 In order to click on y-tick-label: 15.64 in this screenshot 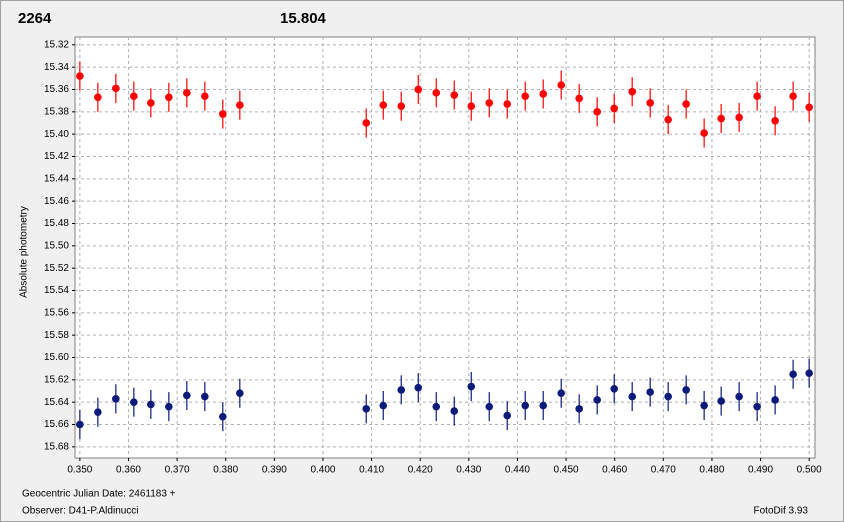, I will do `click(56, 402)`.